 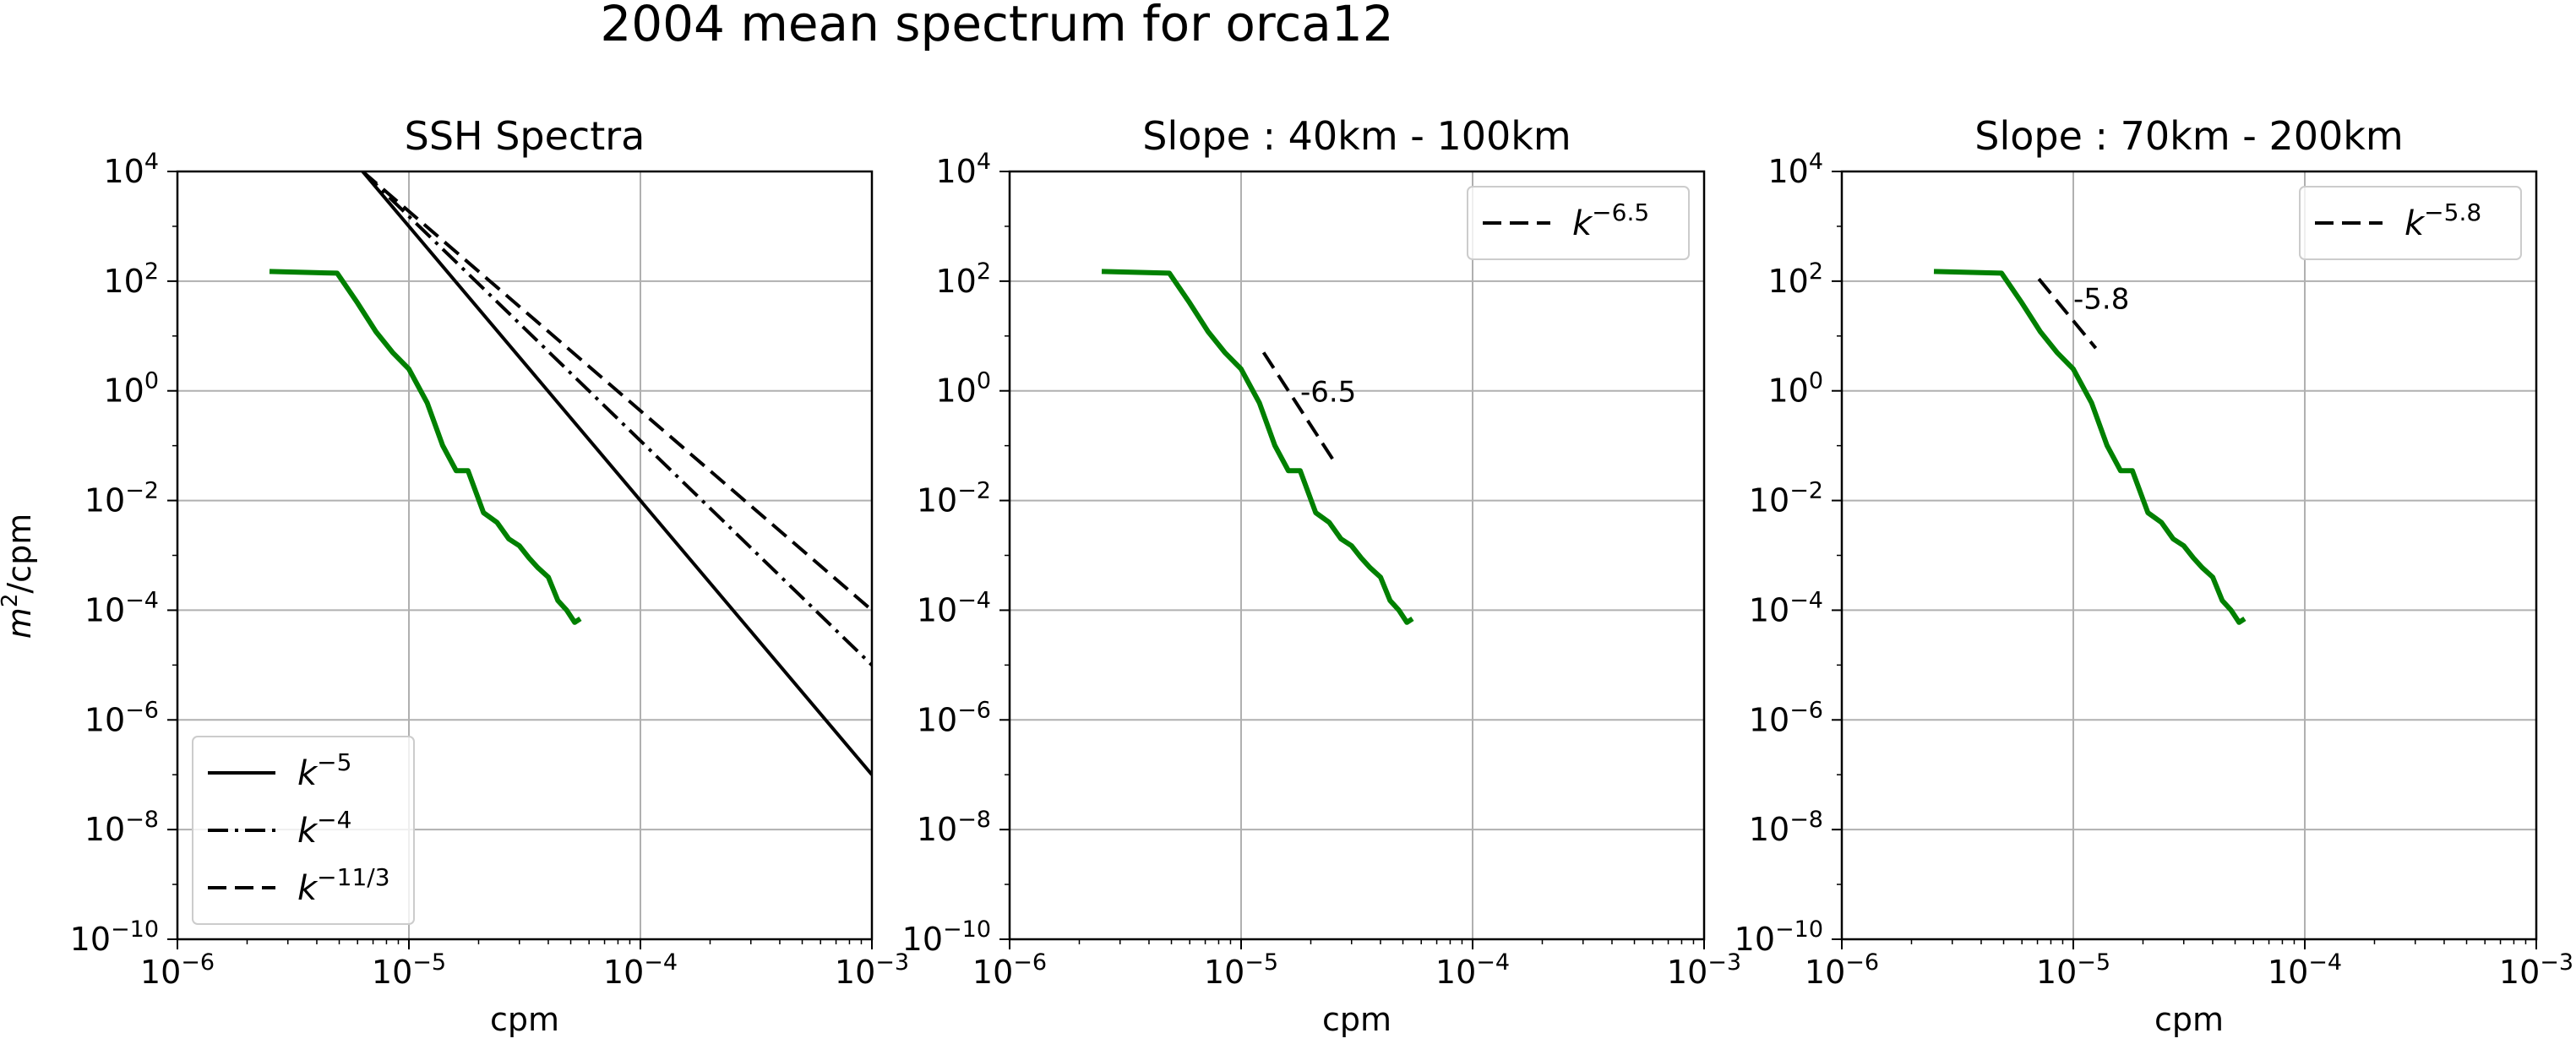 I want to click on y-axis-label-suffix: /cpm, so click(x=19, y=554).